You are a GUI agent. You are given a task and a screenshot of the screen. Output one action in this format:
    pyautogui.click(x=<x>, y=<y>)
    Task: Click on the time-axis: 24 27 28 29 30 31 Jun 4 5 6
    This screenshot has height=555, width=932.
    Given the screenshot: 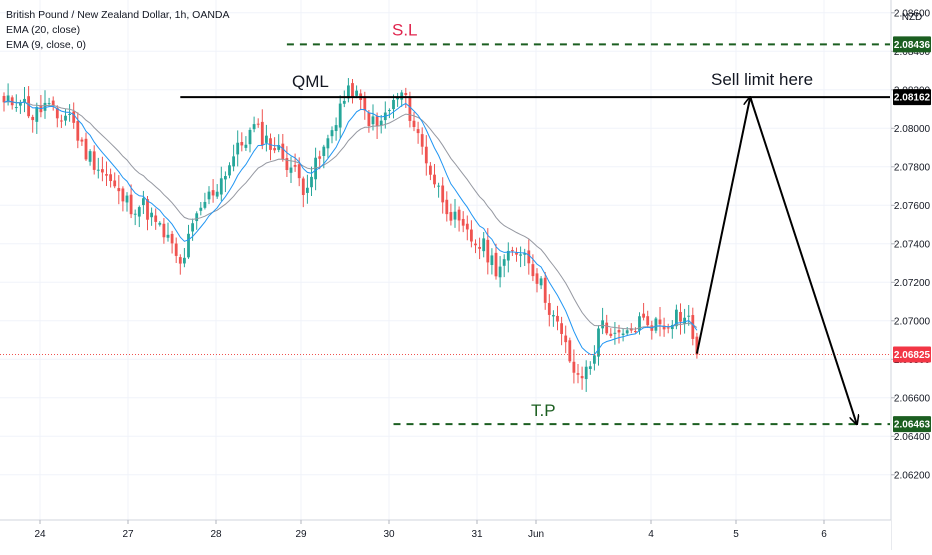 What is the action you would take?
    pyautogui.click(x=445, y=534)
    